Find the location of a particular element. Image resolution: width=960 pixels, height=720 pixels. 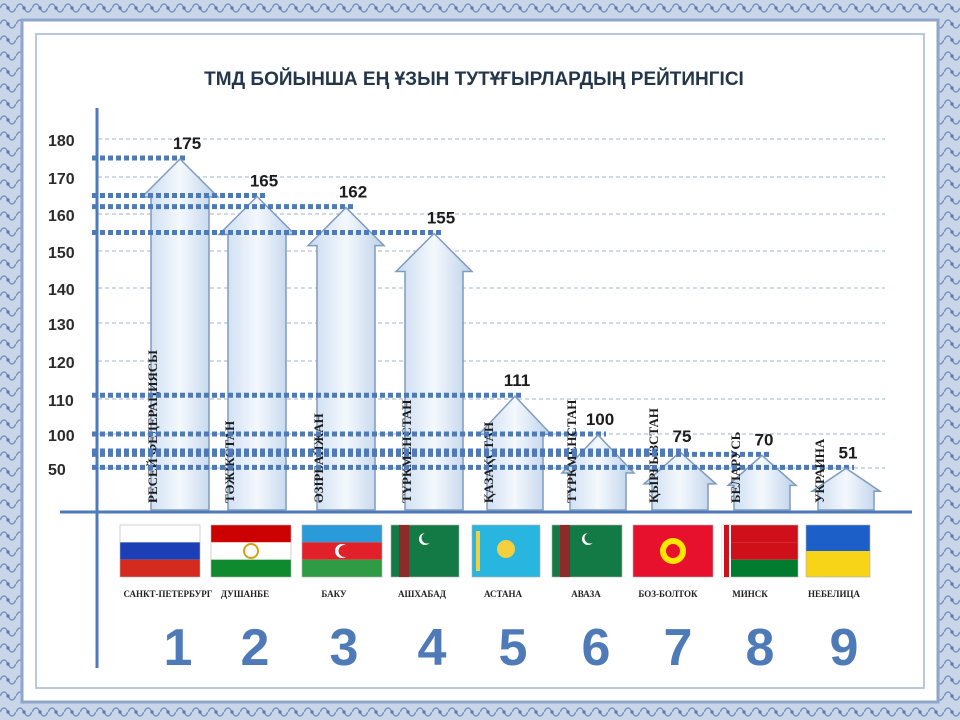

y-tick-label: 110 is located at coordinates (61, 401).